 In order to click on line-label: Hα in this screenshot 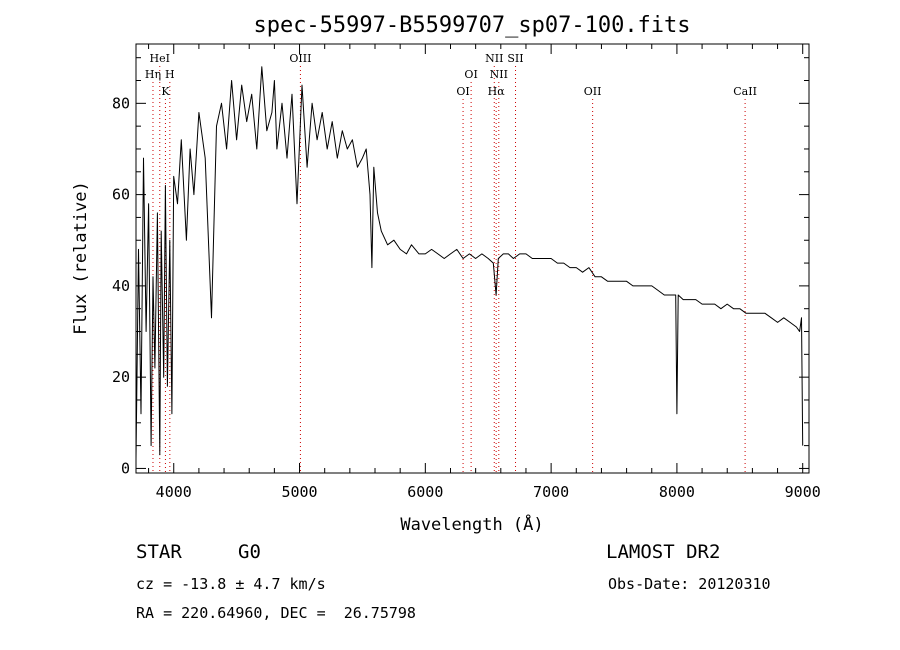, I will do `click(497, 91)`.